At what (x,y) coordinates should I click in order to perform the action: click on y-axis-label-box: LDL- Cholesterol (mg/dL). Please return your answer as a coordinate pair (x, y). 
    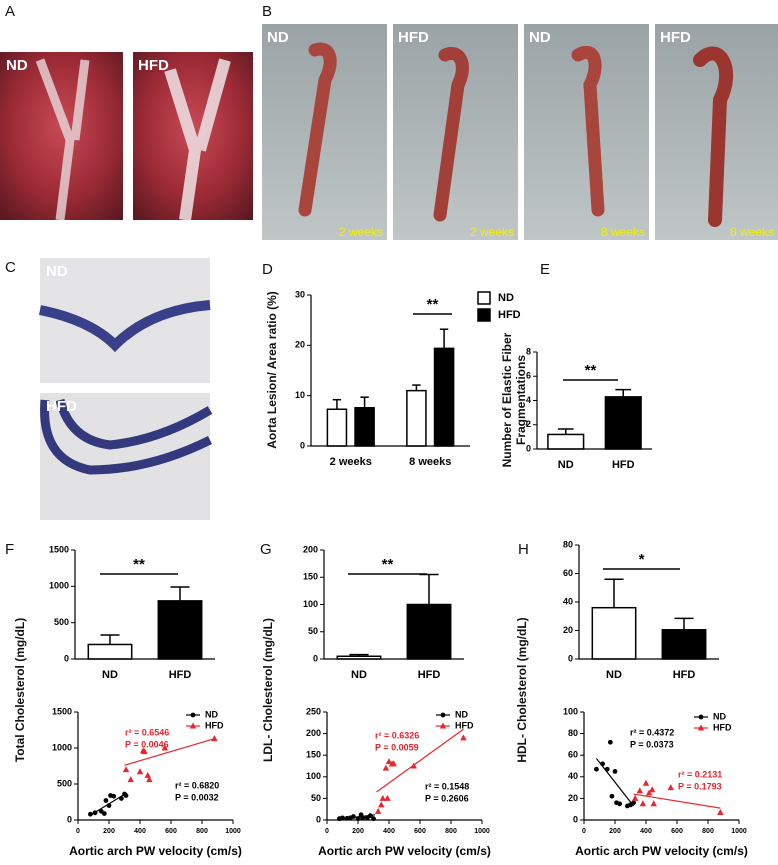
    Looking at the image, I should click on (268, 690).